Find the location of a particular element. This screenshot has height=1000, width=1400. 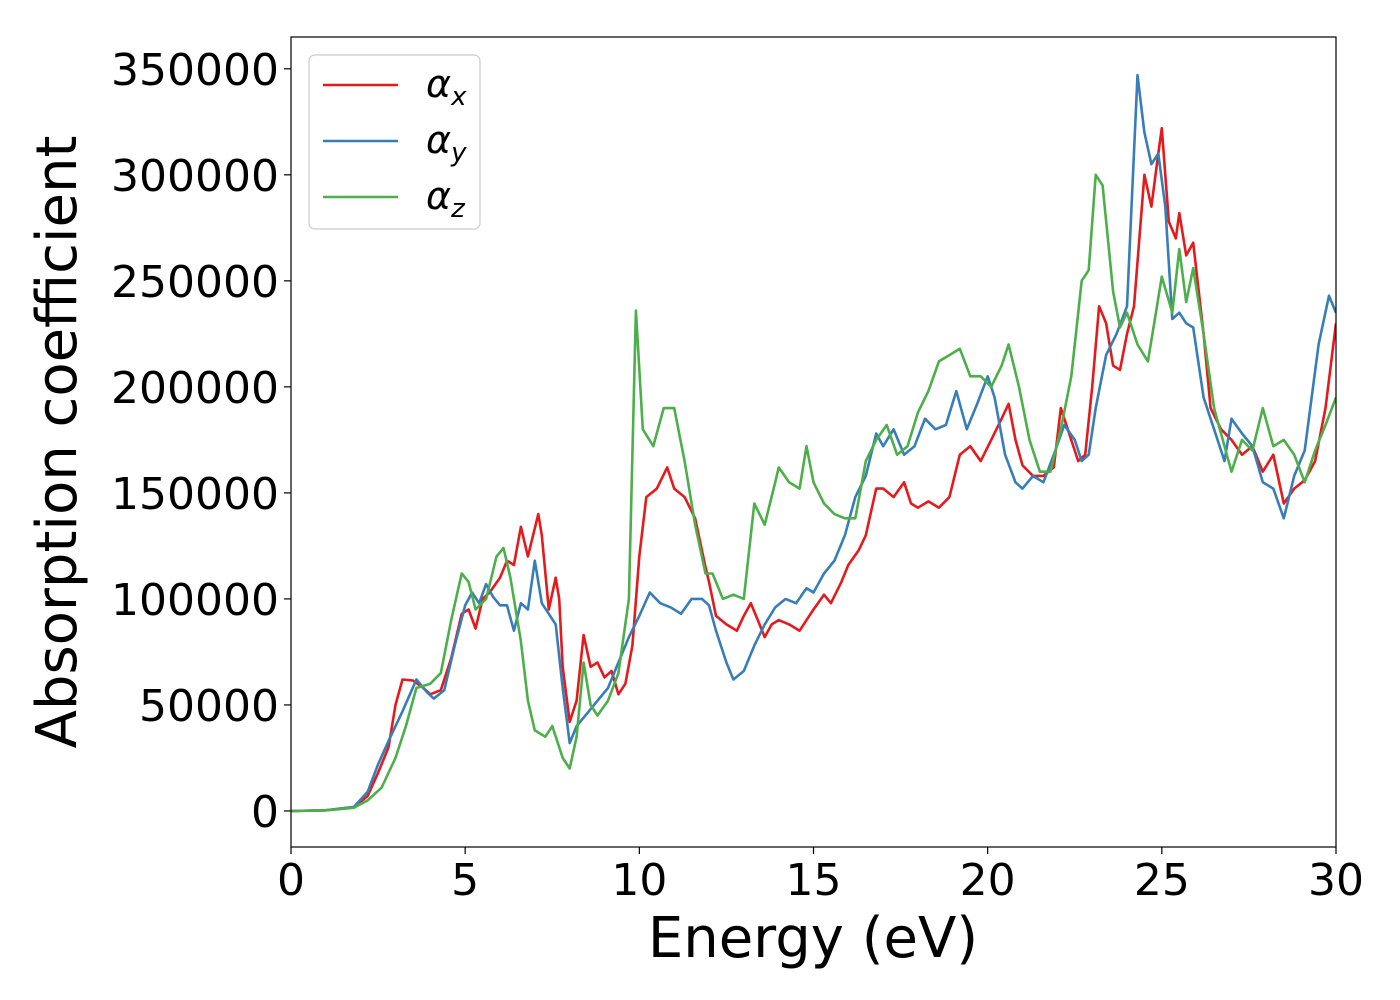

y-tick-label: 300000 is located at coordinates (195, 176).